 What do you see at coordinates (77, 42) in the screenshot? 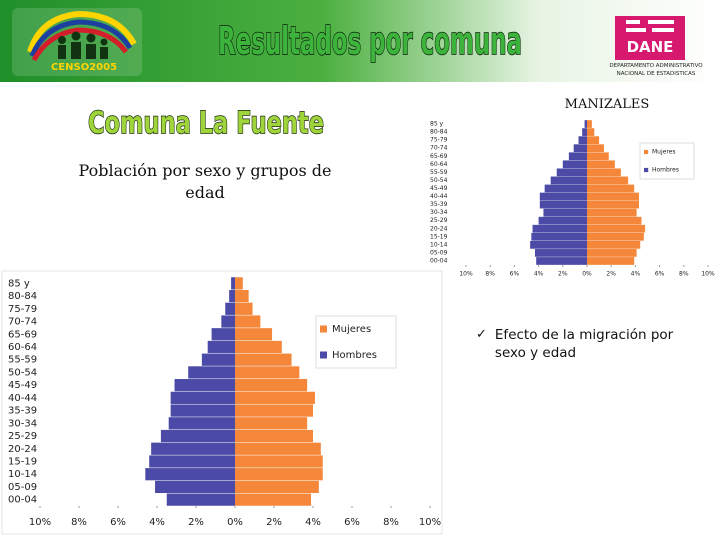
I see `census-logo: CENSO2005` at bounding box center [77, 42].